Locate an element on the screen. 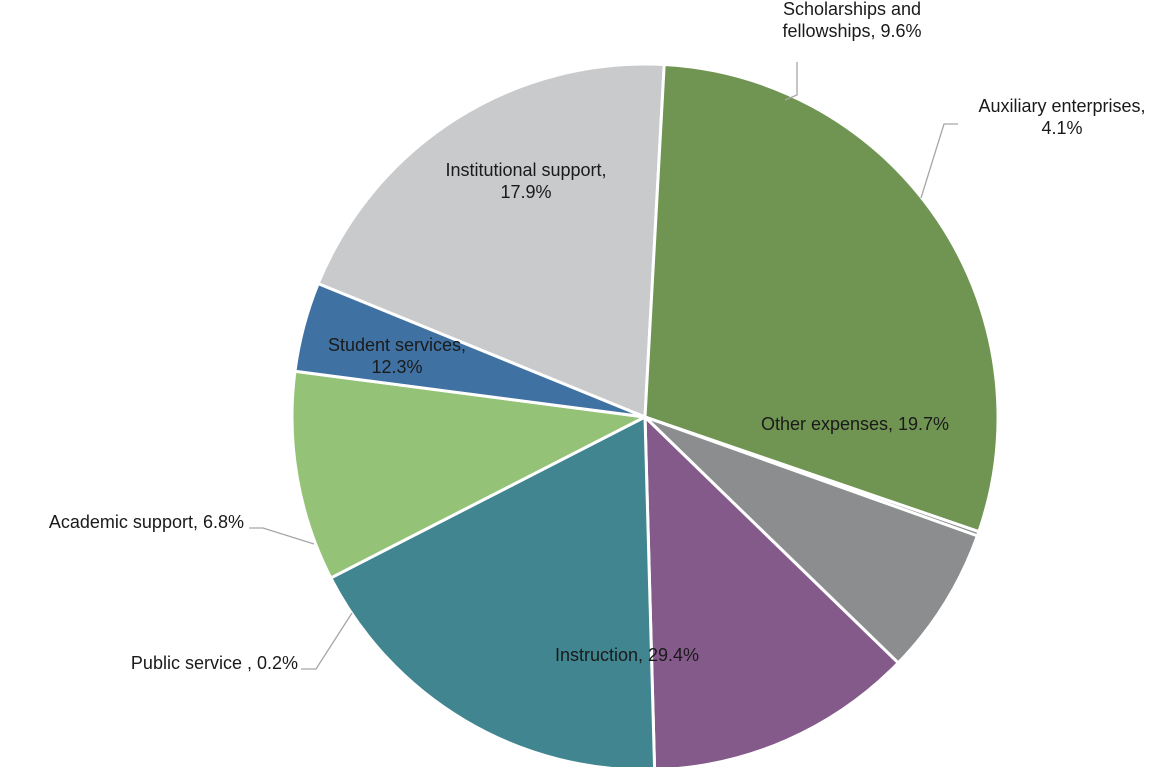  data-label-line: Student services, is located at coordinates (397, 345).